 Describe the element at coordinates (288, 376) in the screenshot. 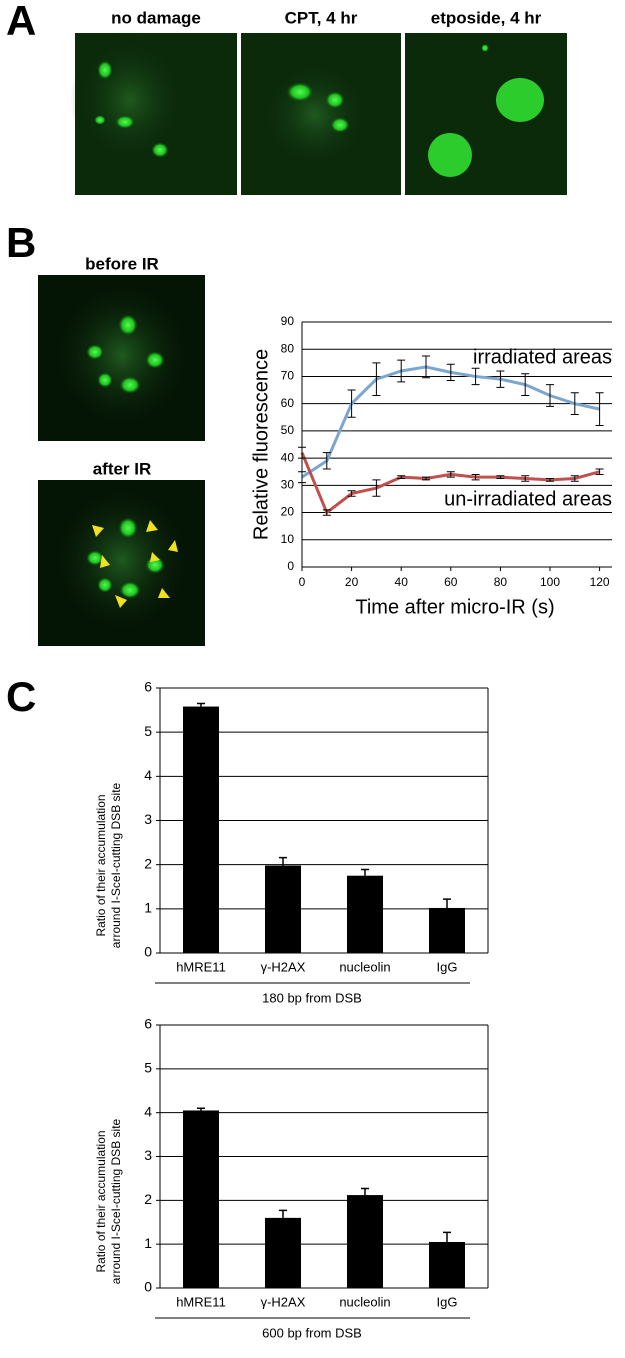

I see `y-tick-label: 70` at that location.